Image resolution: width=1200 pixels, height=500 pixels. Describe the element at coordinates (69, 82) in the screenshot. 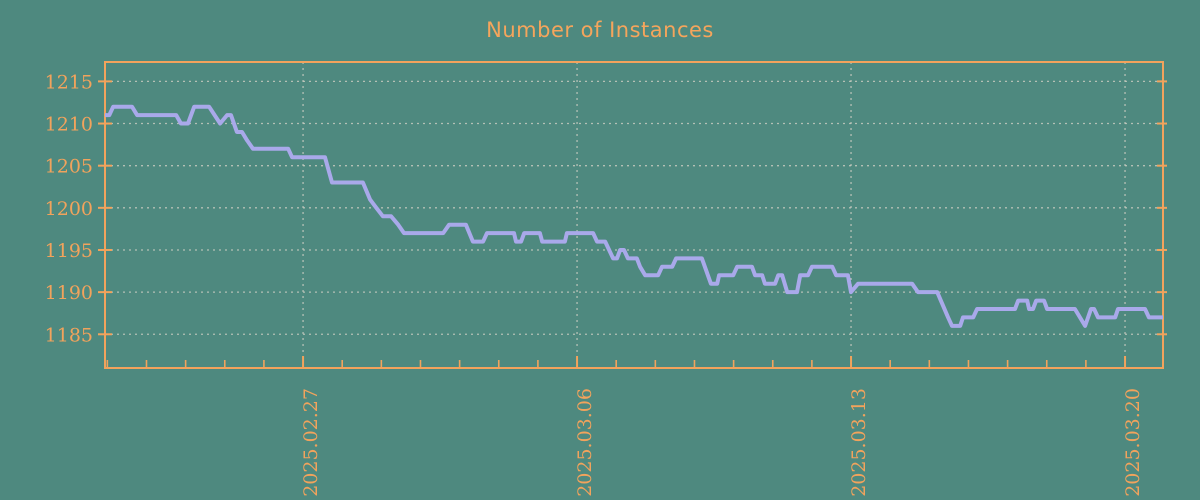

I see `y-tick-label: 1215` at that location.